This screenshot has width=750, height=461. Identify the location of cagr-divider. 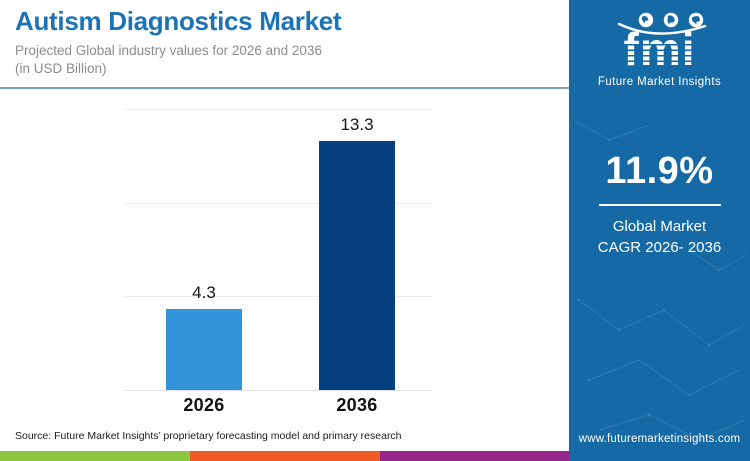
(659, 205).